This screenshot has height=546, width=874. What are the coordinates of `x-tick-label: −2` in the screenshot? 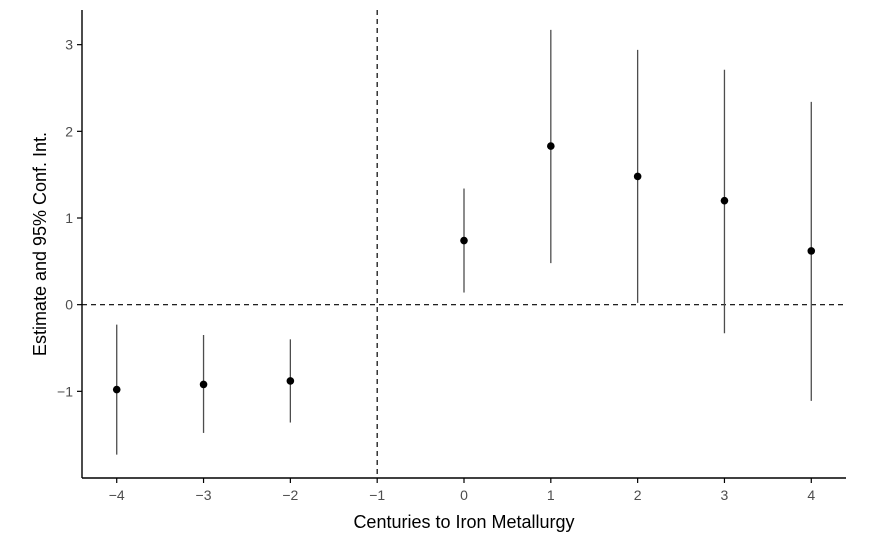 It's located at (290, 495).